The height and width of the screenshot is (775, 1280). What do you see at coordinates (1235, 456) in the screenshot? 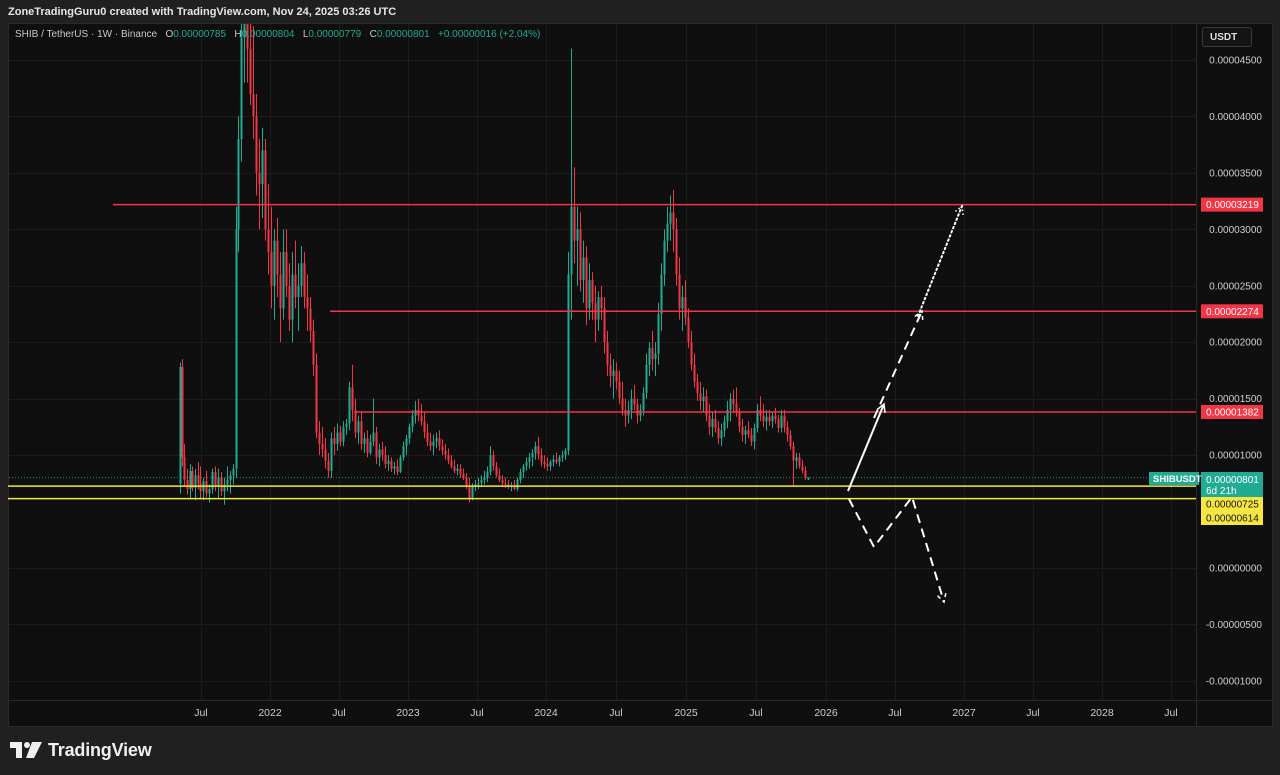
I see `price-tick-label: 0.00001000` at bounding box center [1235, 456].